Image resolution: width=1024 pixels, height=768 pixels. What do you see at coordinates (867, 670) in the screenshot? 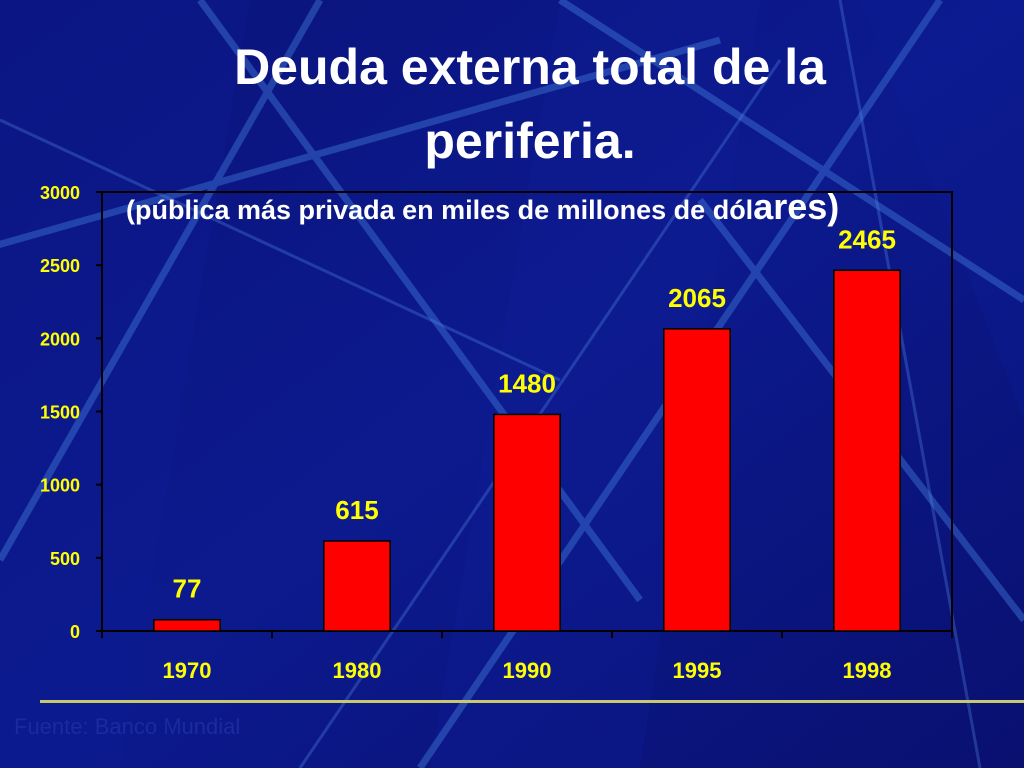
I see `x-tick-label: 1998` at bounding box center [867, 670].